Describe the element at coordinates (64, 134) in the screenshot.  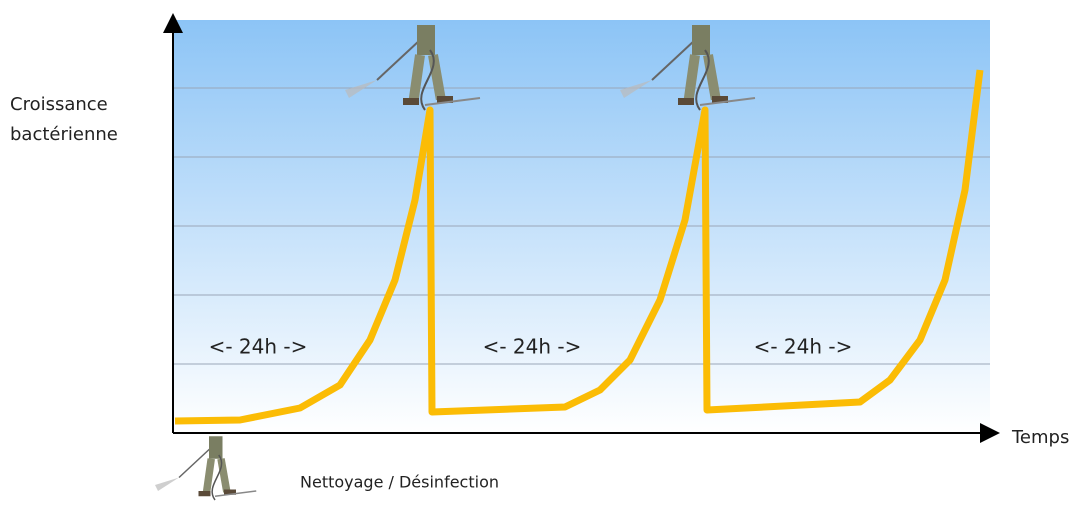
I see `y-axis-label: bactérienne` at that location.